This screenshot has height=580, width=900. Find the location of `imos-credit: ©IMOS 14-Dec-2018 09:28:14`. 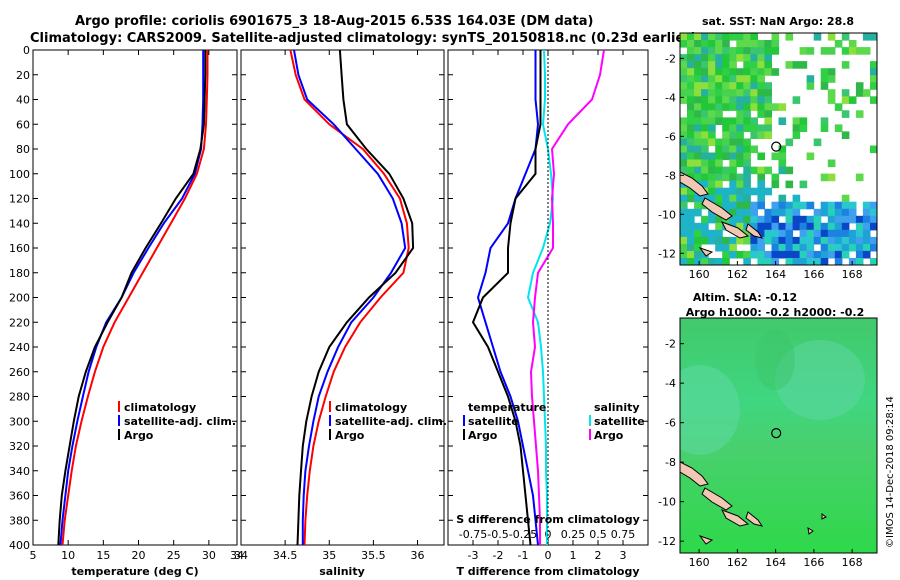

imos-credit: ©IMOS 14-Dec-2018 09:28:14 is located at coordinates (890, 472).